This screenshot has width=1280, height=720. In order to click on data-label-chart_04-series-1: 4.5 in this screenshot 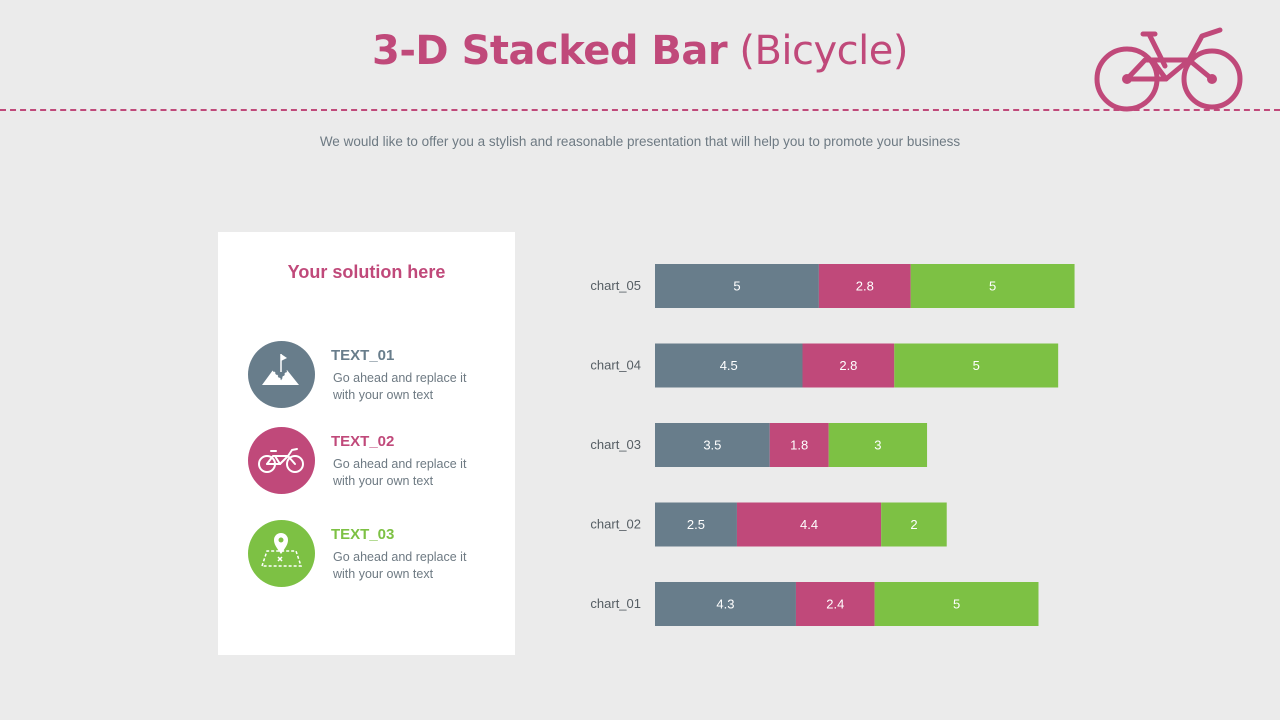, I will do `click(729, 365)`.